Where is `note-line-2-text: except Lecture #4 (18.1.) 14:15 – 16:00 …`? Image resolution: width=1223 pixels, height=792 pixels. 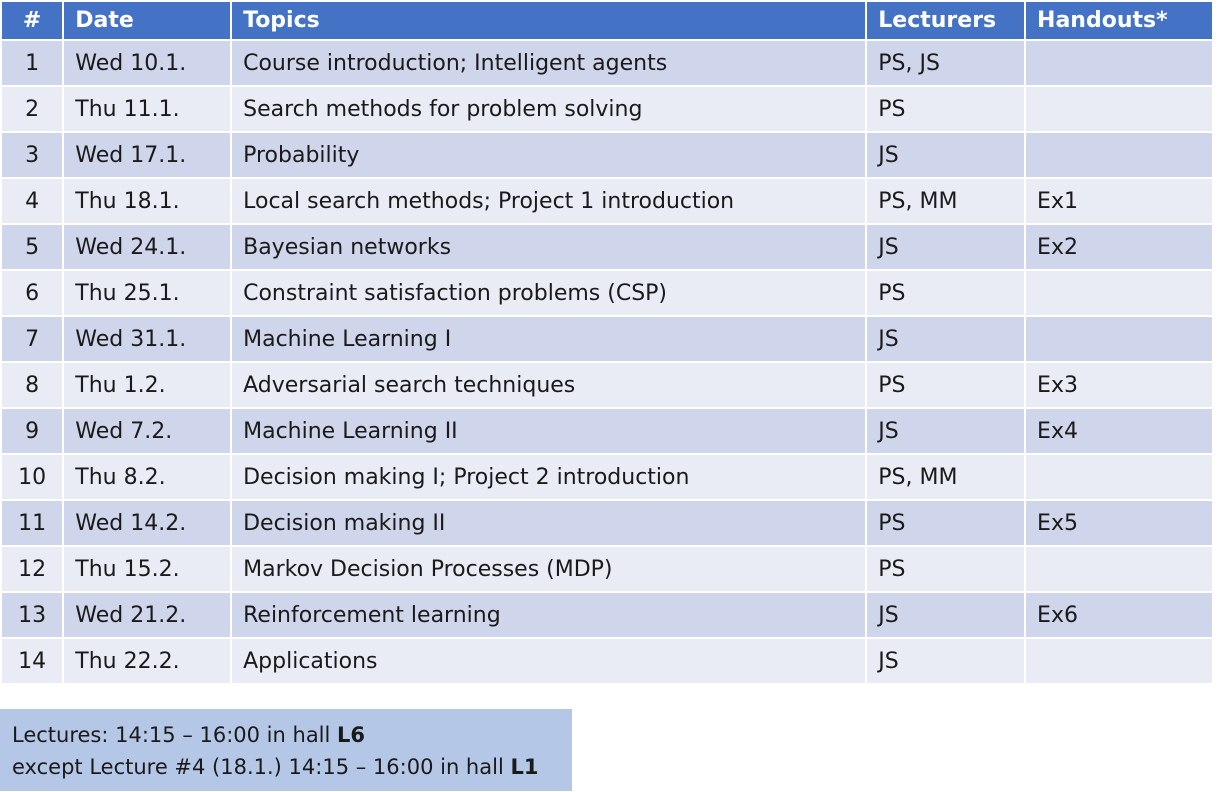
note-line-2-text: except Lecture #4 (18.1.) 14:15 – 16:00 … is located at coordinates (261, 767).